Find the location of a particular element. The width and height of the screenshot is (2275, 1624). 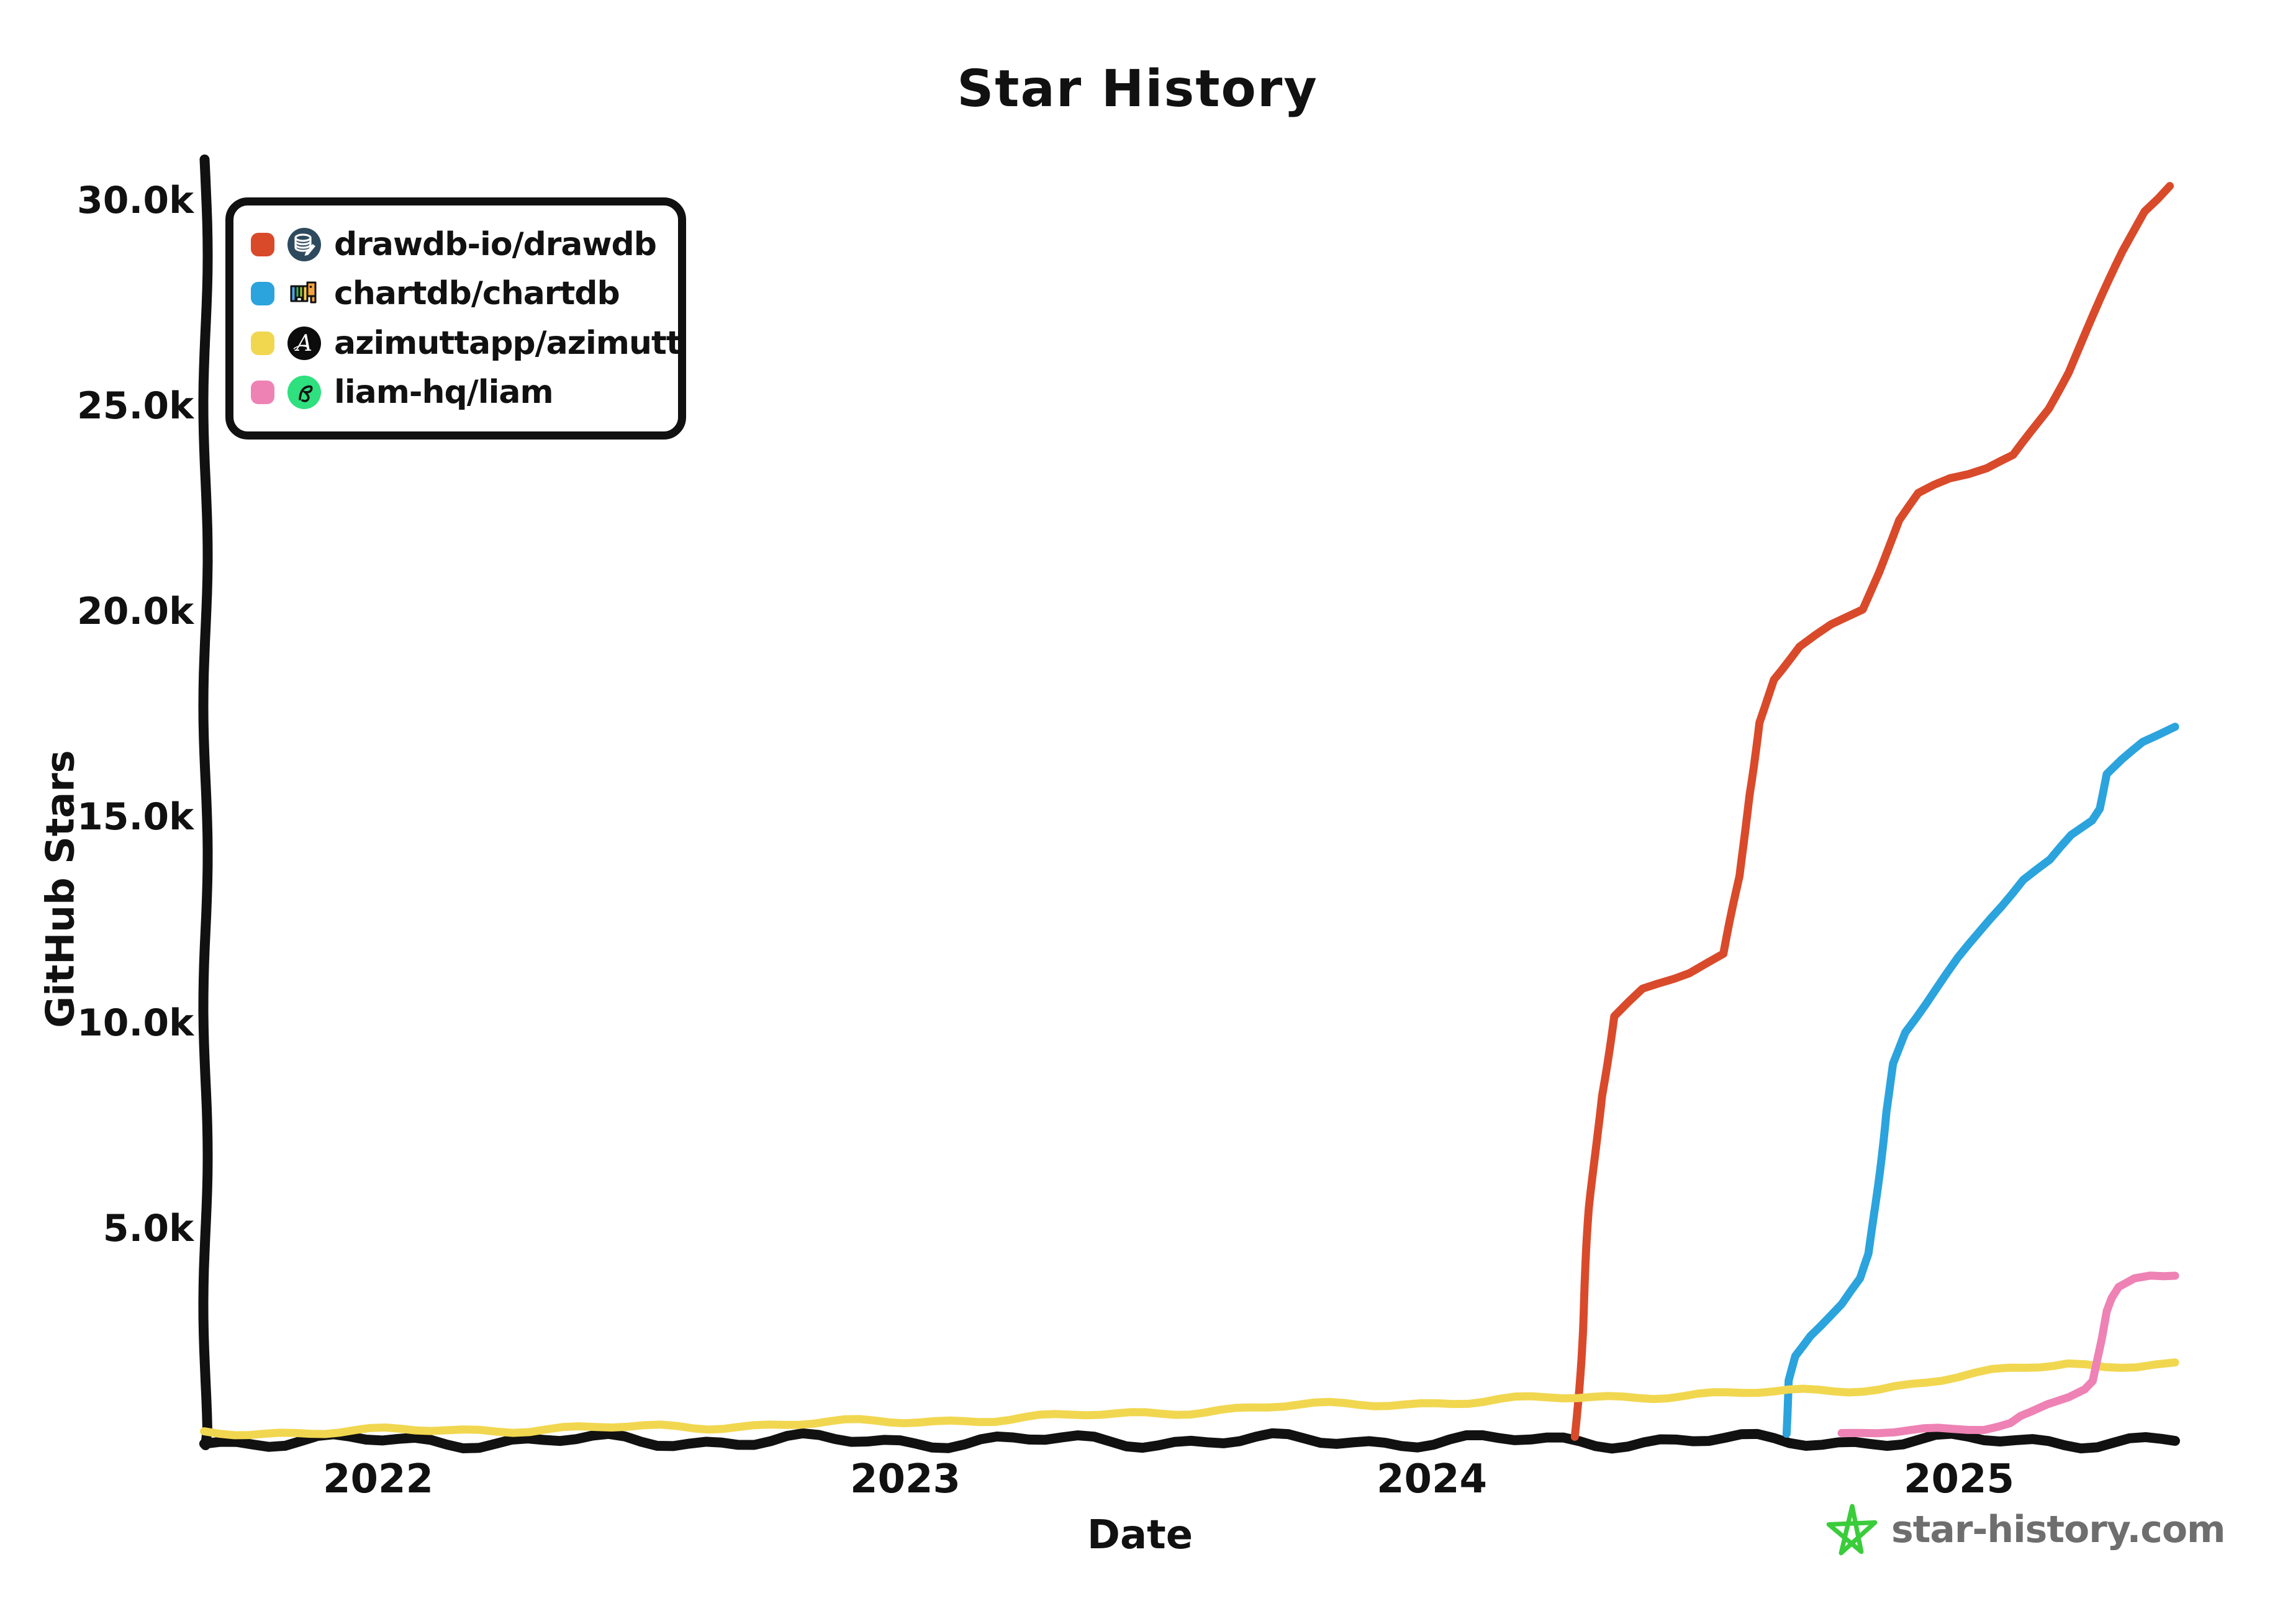

drawdb-logo-icon is located at coordinates (304, 245).